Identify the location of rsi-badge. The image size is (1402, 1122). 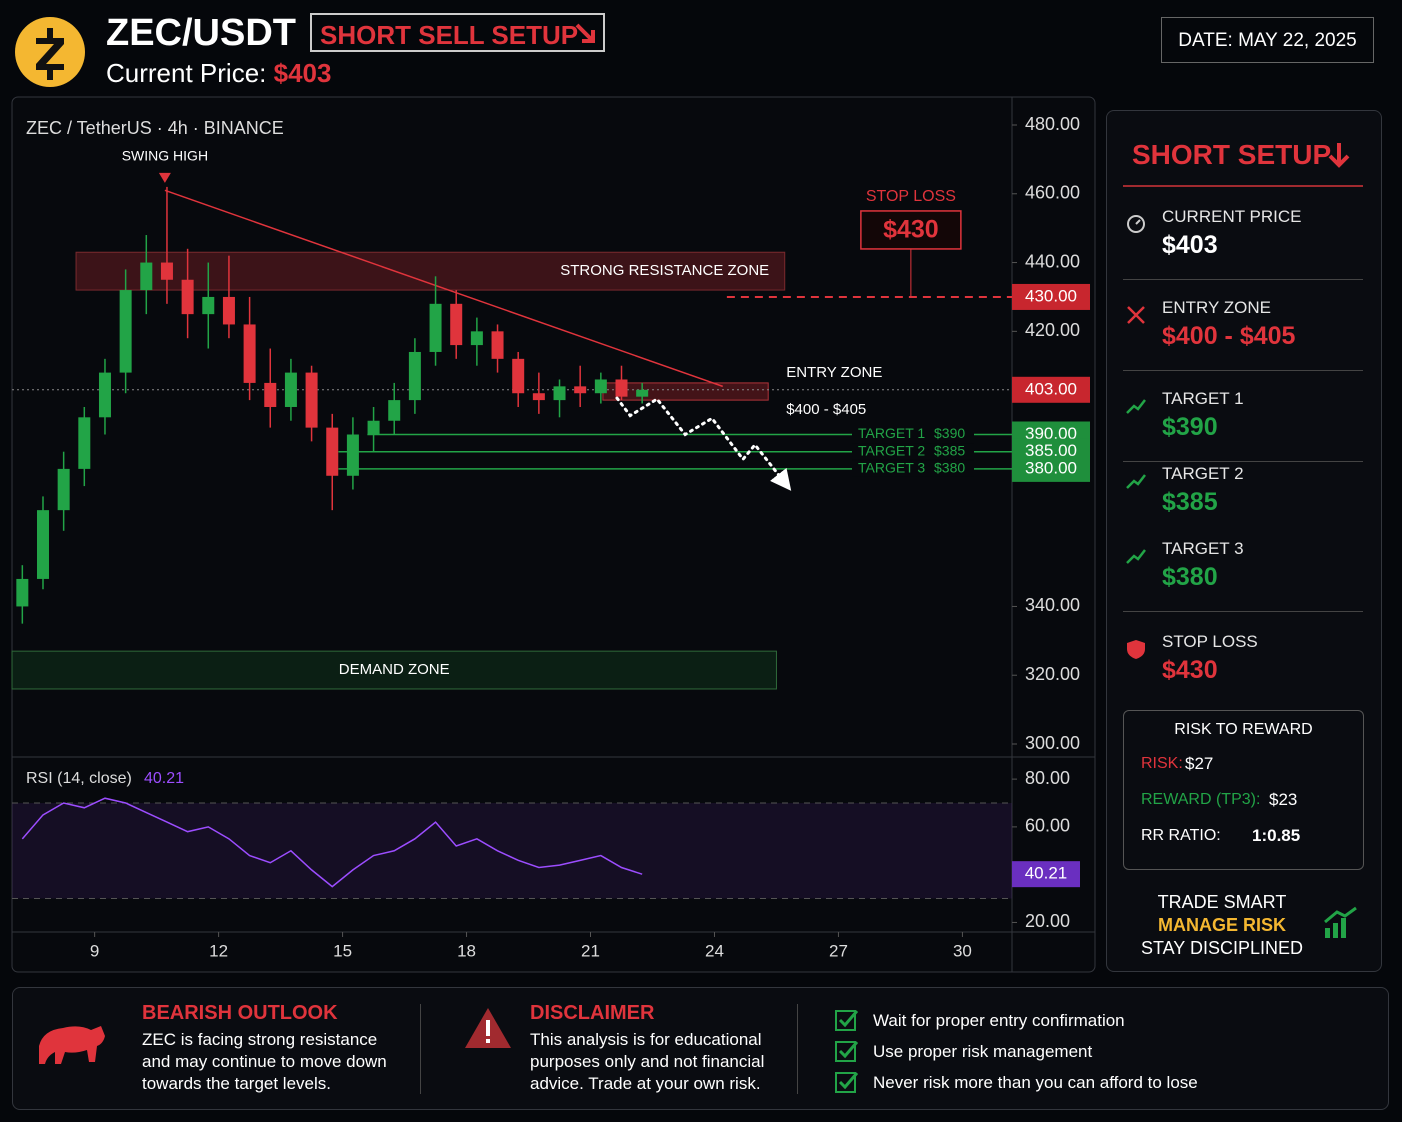
(1046, 874).